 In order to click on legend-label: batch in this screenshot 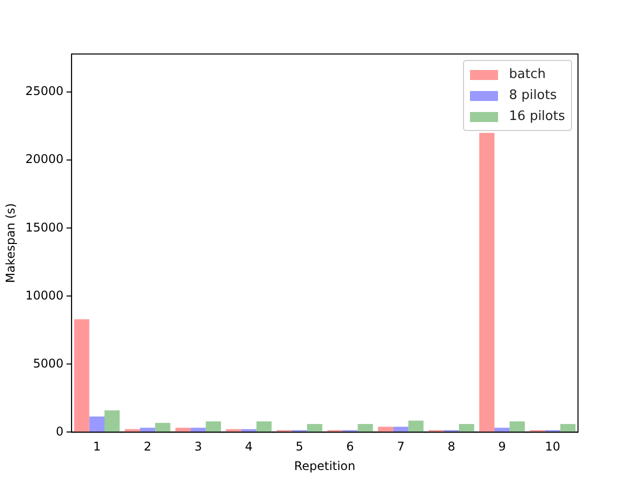, I will do `click(527, 74)`.